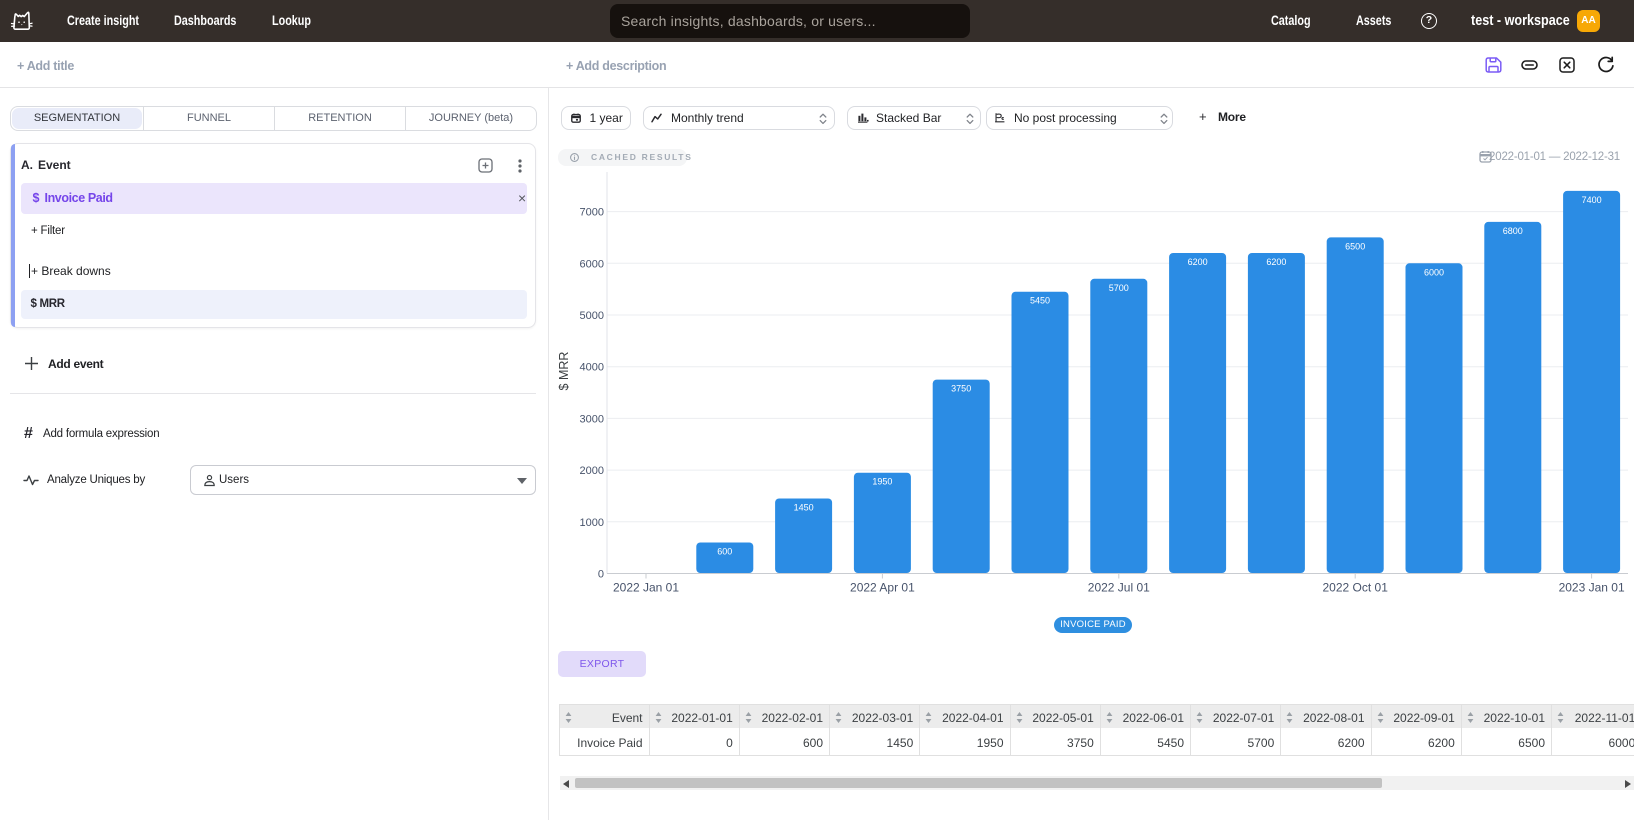 This screenshot has height=820, width=1634. Describe the element at coordinates (1119, 288) in the screenshot. I see `svg-text: 5700` at that location.